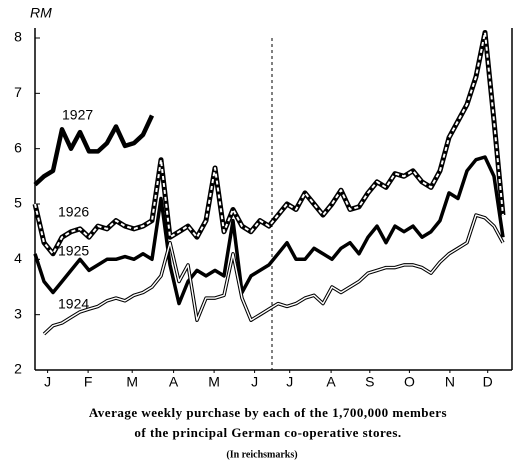 This screenshot has height=468, width=524. I want to click on y-tick-label: 3, so click(18, 313).